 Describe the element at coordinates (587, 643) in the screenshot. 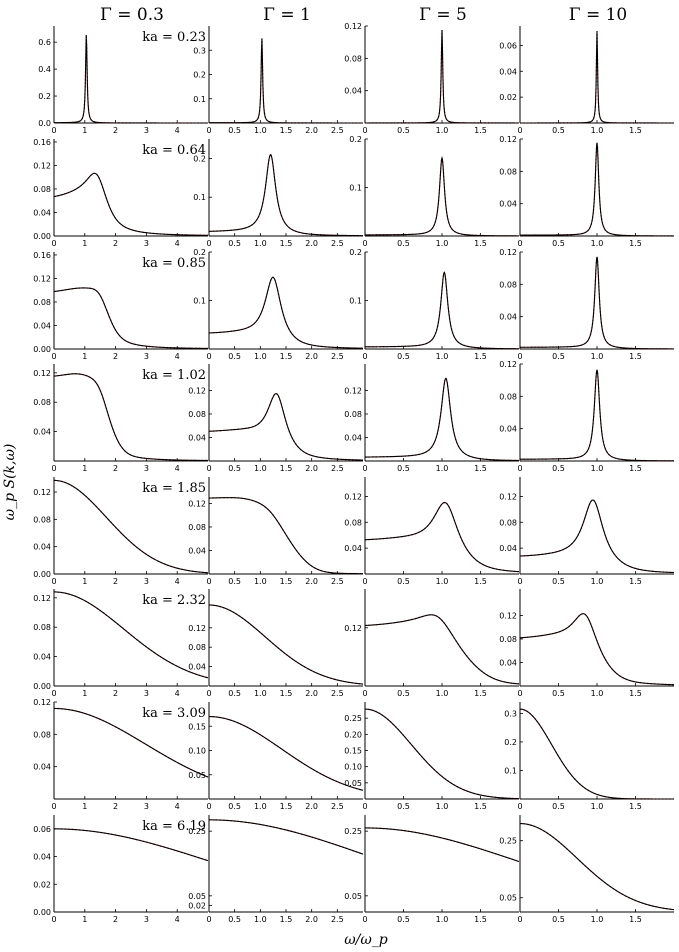

I see `panel-r6-c4: 0 0.5 1.0 1.5 0.04 0.08 0.12` at that location.